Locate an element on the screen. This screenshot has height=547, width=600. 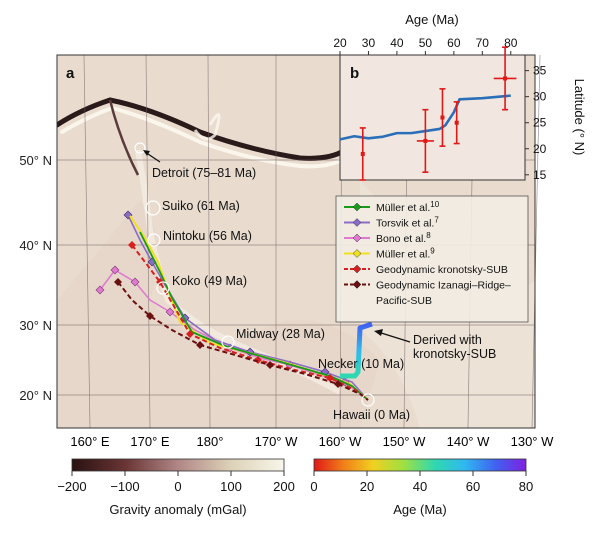
inset-y-ticks: 15 20 25 30 35 is located at coordinates (536, 123).